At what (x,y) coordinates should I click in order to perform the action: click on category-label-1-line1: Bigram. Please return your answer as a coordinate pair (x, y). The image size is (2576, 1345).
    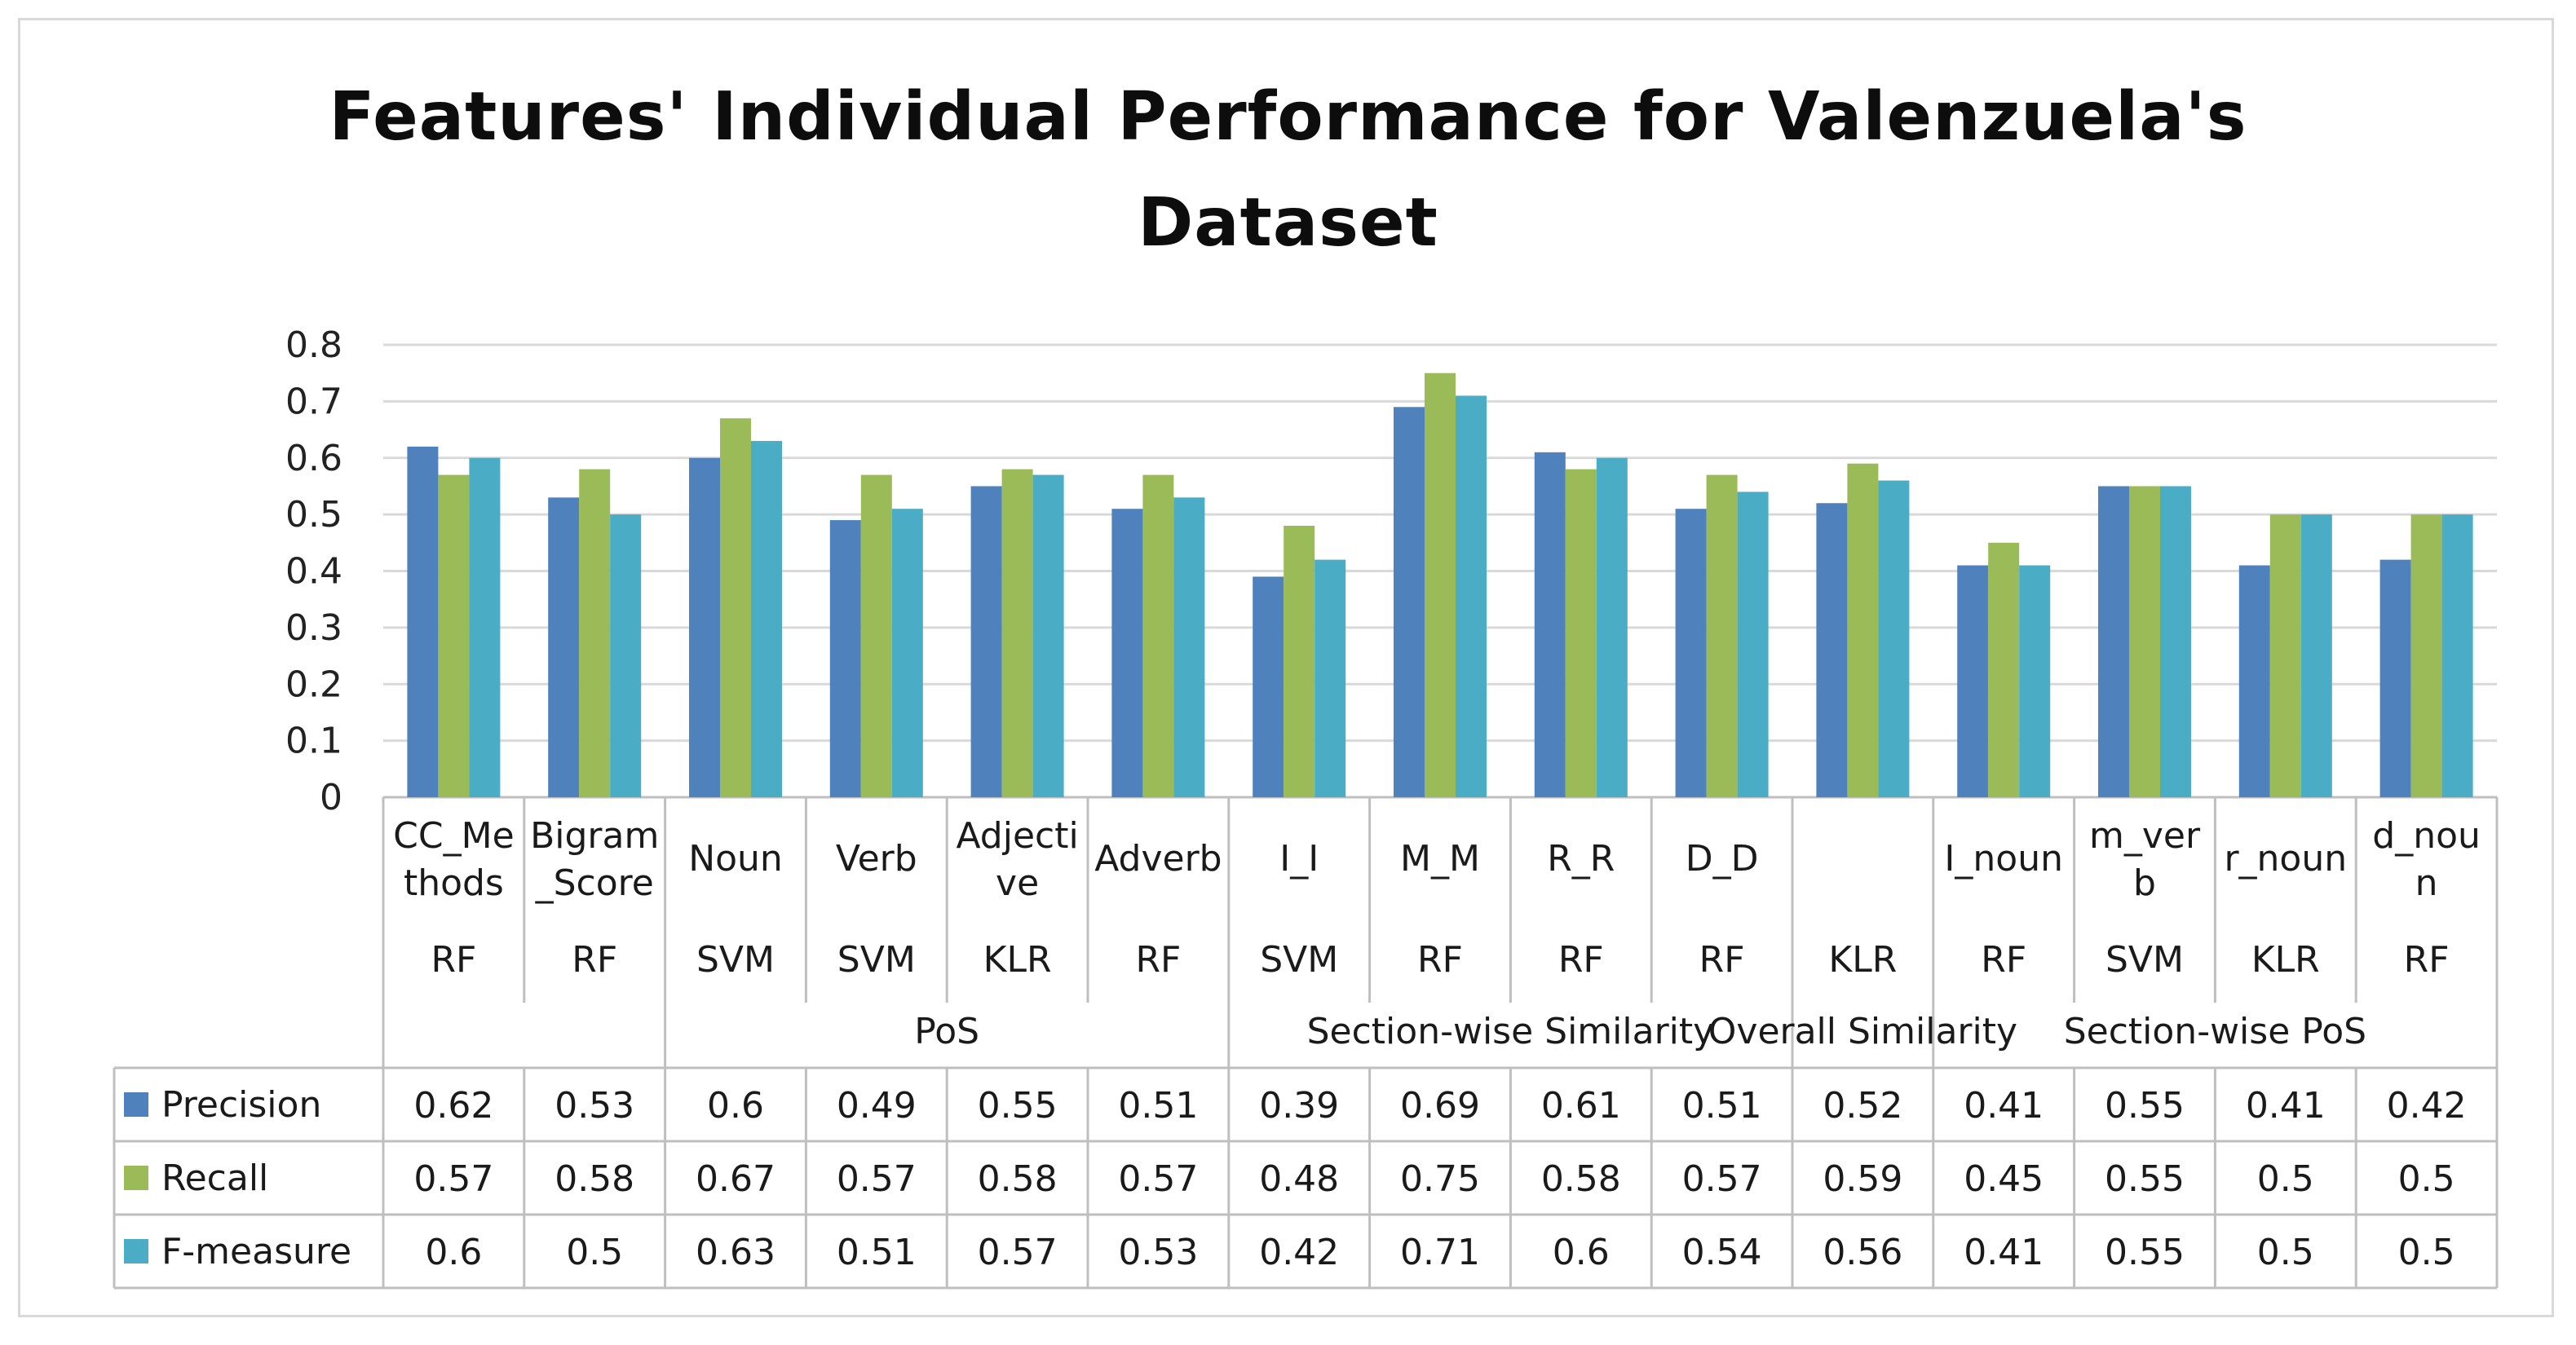
    Looking at the image, I should click on (594, 836).